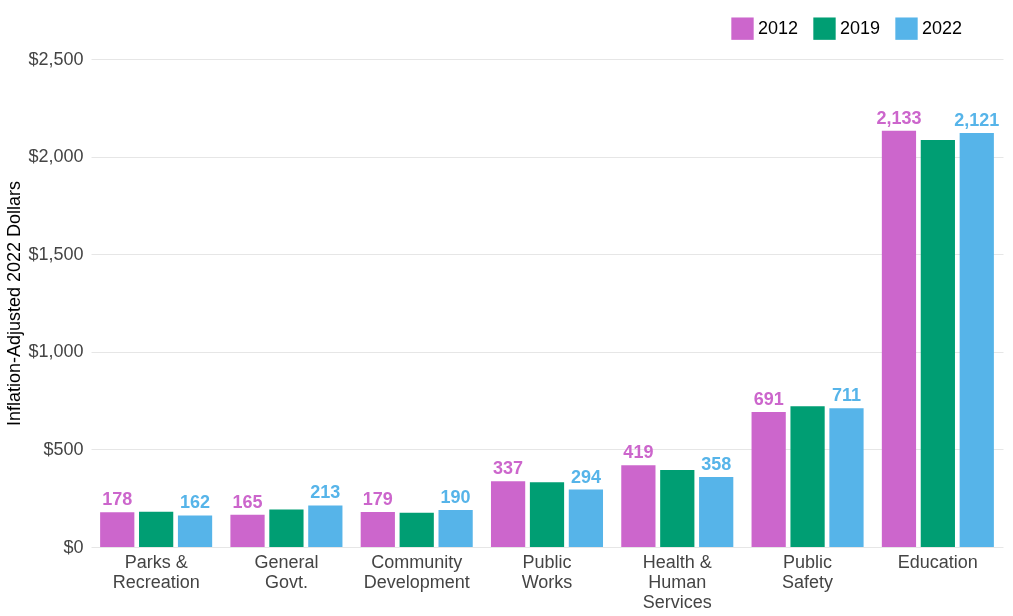  What do you see at coordinates (899, 117) in the screenshot?
I see `data-label: 2,133` at bounding box center [899, 117].